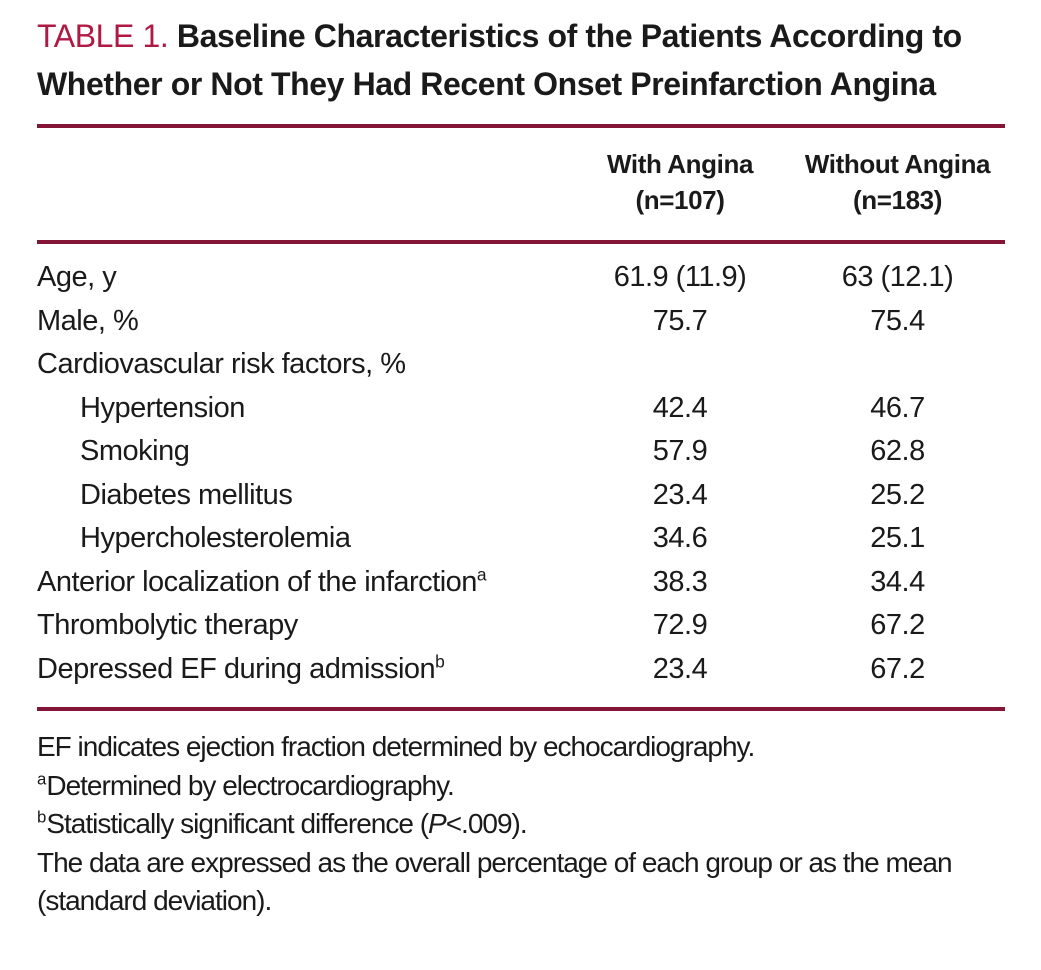  Describe the element at coordinates (521, 626) in the screenshot. I see `table-row-thrombolytic-therapy: Thrombolytic therapy 72.9 67.2` at that location.